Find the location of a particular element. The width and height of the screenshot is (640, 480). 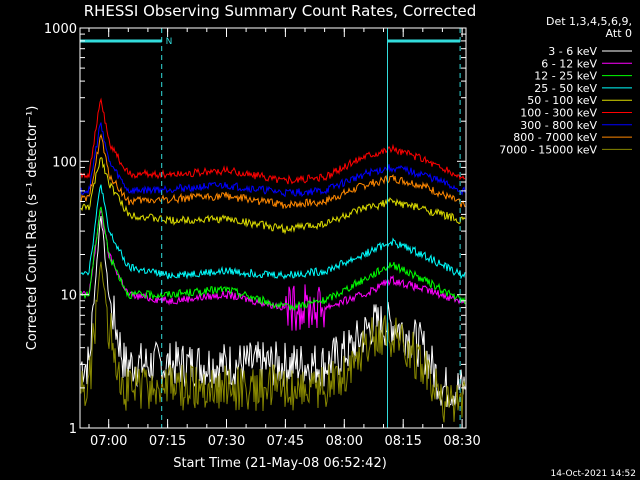

y-tick-label: 1 is located at coordinates (73, 429).